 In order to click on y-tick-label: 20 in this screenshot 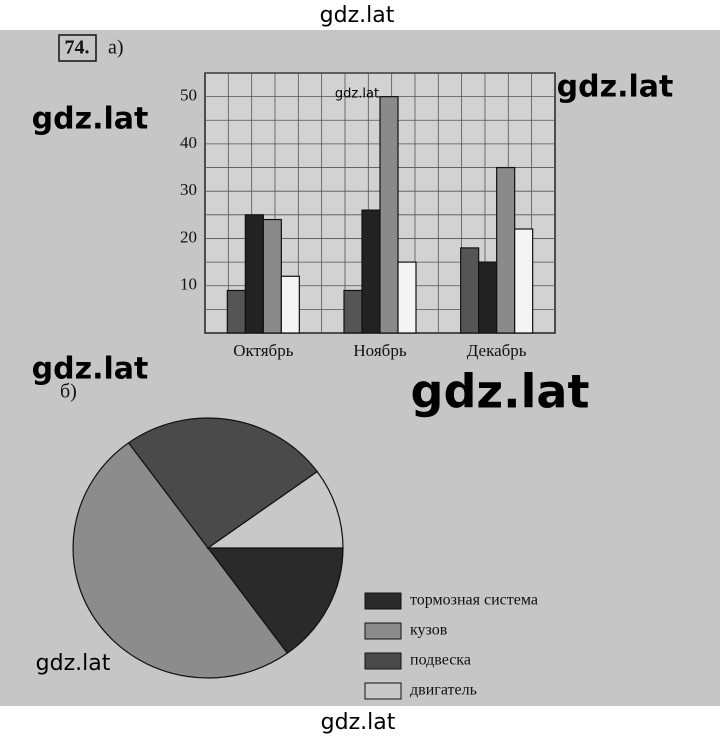, I will do `click(188, 236)`.